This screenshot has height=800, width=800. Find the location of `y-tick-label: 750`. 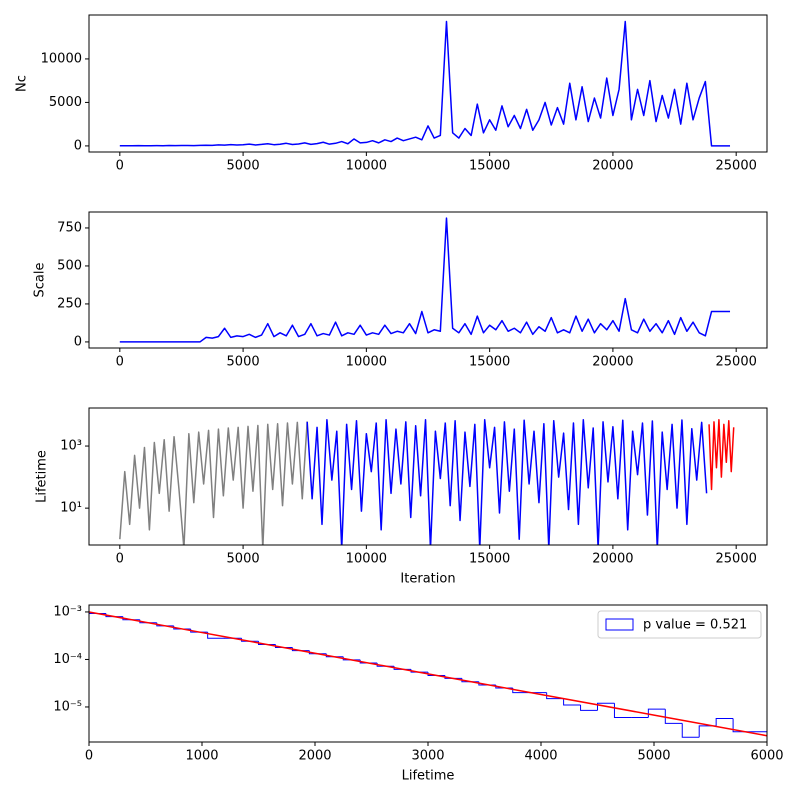

y-tick-label: 750 is located at coordinates (69, 227).